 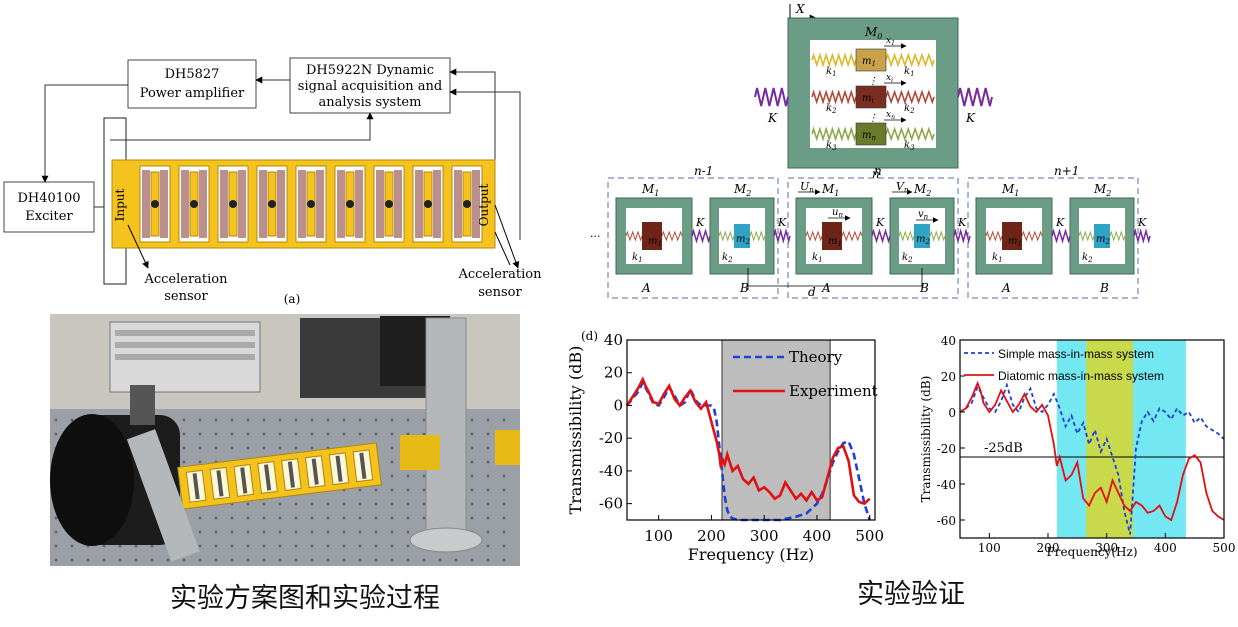 What do you see at coordinates (816, 357) in the screenshot?
I see `legend-label-0: Theory` at bounding box center [816, 357].